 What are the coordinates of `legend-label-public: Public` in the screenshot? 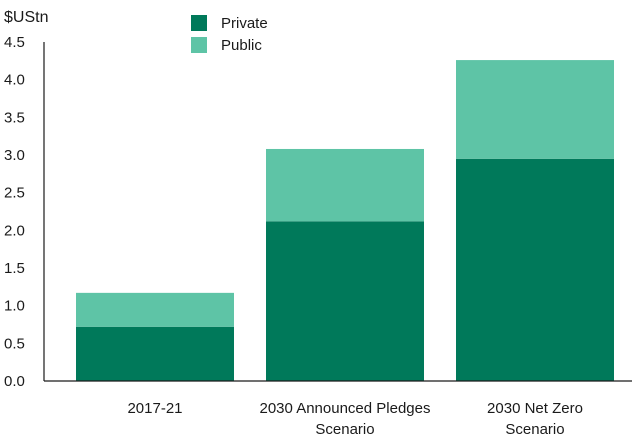 It's located at (241, 45).